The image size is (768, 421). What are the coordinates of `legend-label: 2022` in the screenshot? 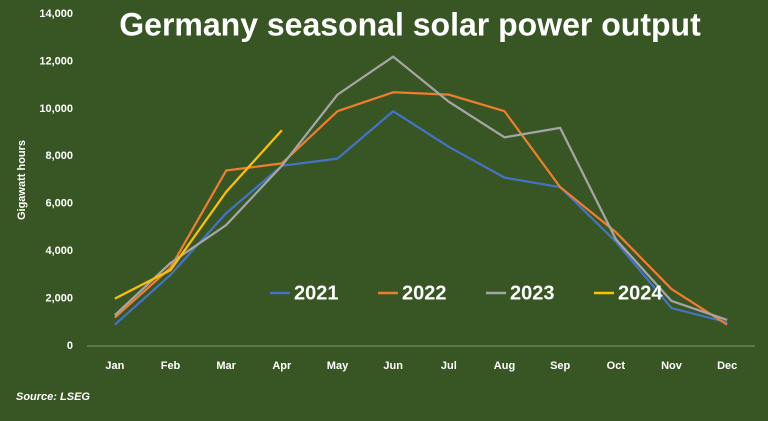 It's located at (424, 293).